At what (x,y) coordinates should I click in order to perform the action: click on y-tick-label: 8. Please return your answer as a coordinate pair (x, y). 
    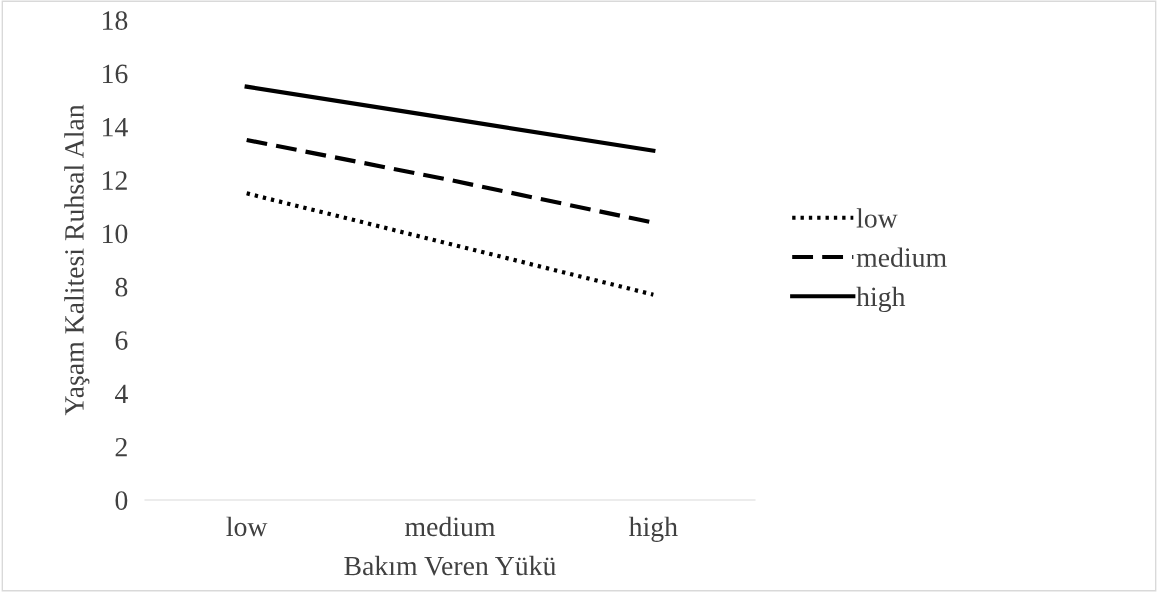
    Looking at the image, I should click on (121, 287).